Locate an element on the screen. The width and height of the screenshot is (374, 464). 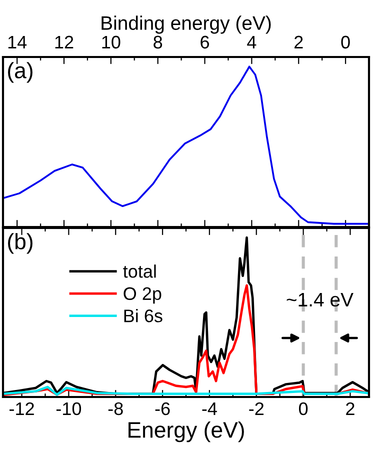
x-tick-label: -2 is located at coordinates (256, 408).